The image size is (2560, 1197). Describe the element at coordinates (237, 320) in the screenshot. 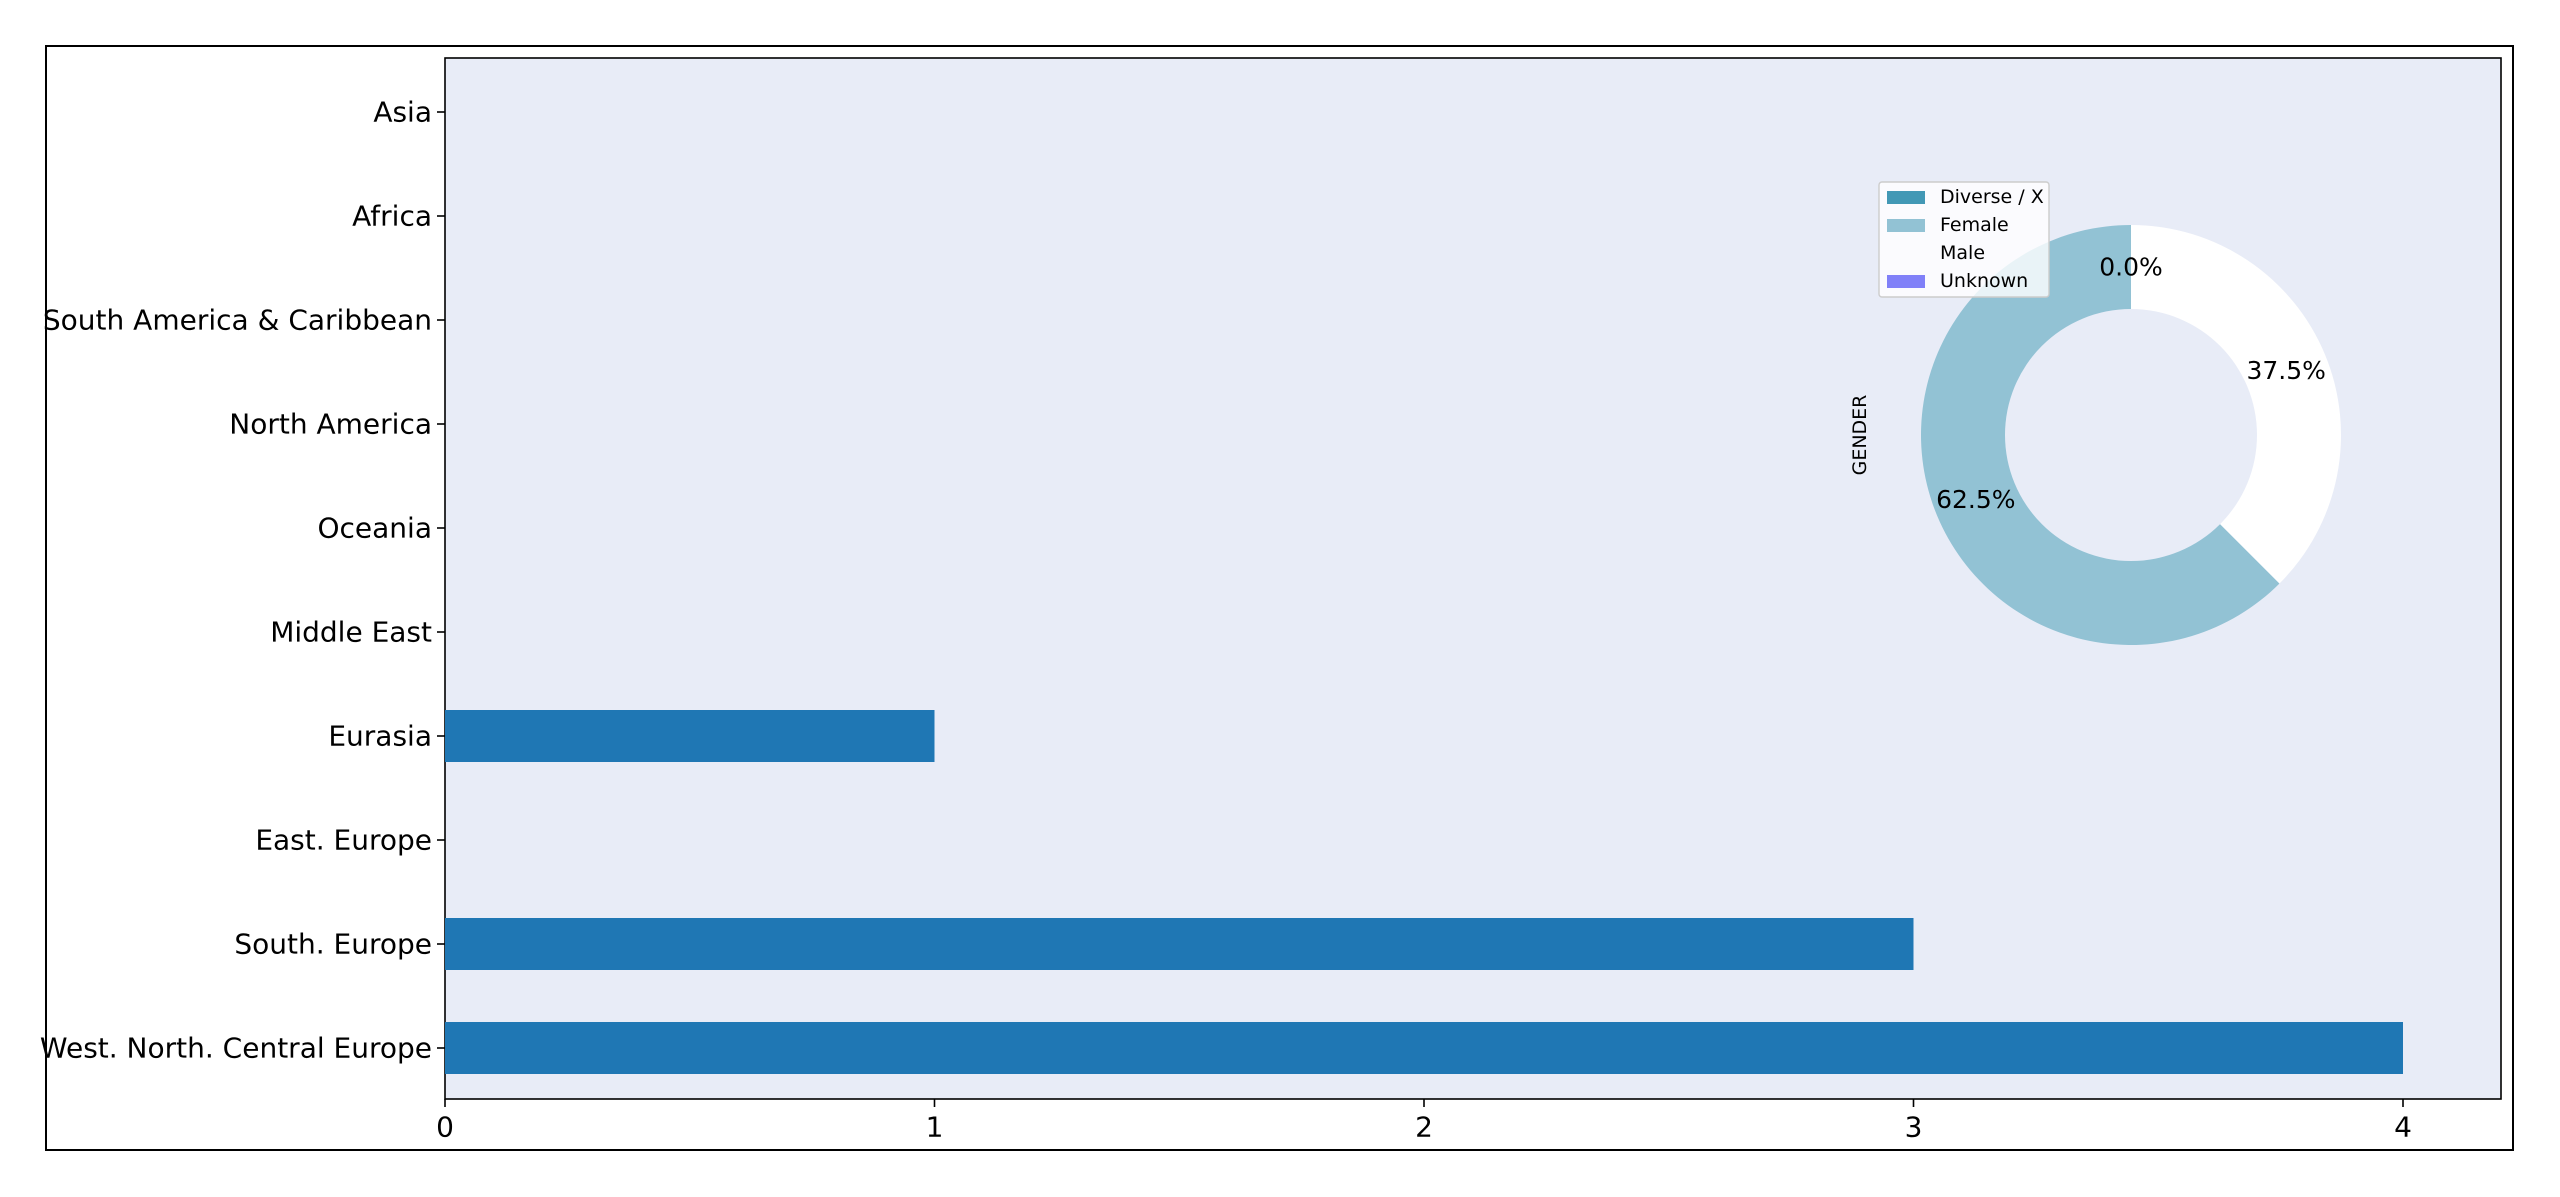

I see `y-tick-label-south-america-caribbean: South America & Caribbean` at that location.